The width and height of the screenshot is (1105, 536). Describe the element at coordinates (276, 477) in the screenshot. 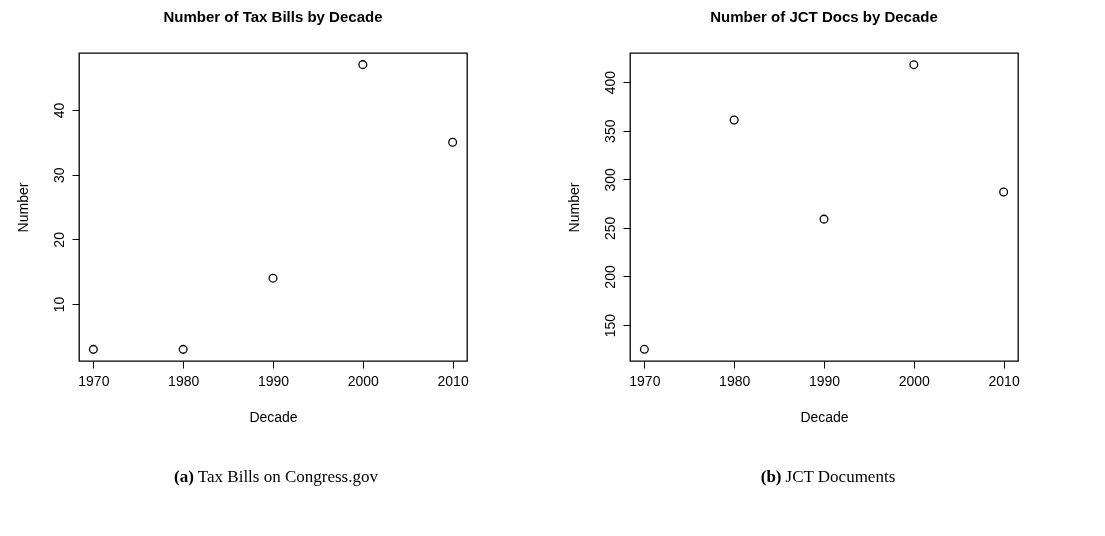

I see `text: (a) Tax Bills on Congress.gov` at that location.